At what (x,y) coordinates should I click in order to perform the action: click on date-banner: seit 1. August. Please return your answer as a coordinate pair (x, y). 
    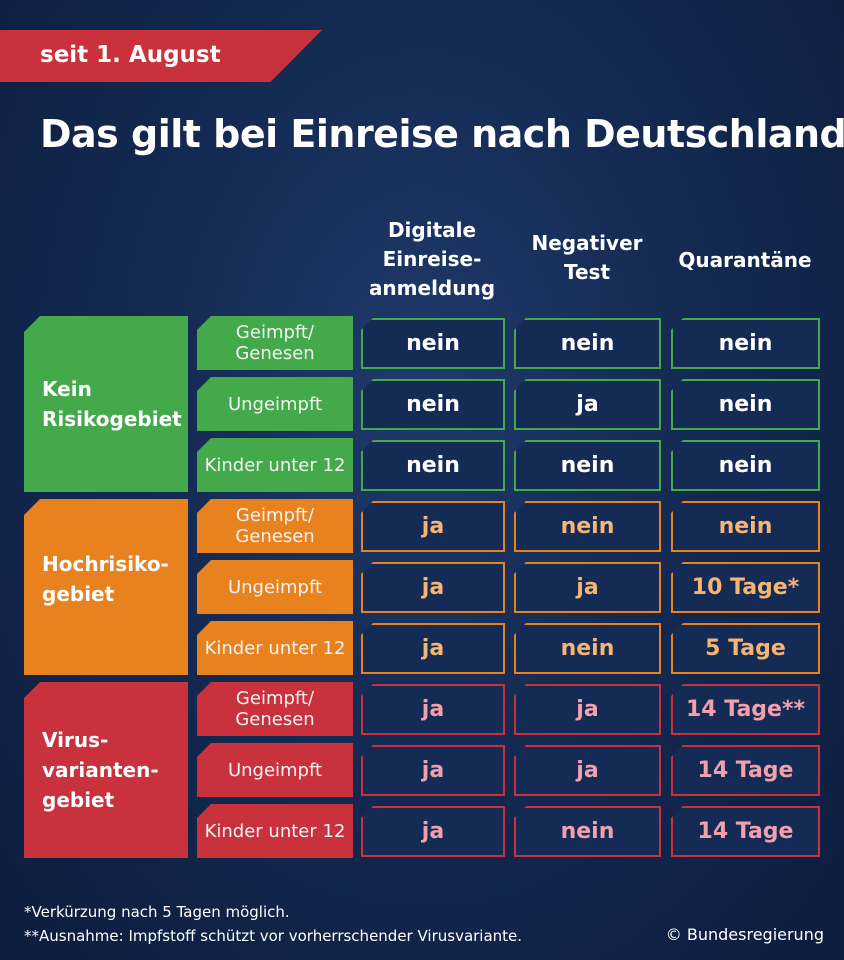
    Looking at the image, I should click on (161, 56).